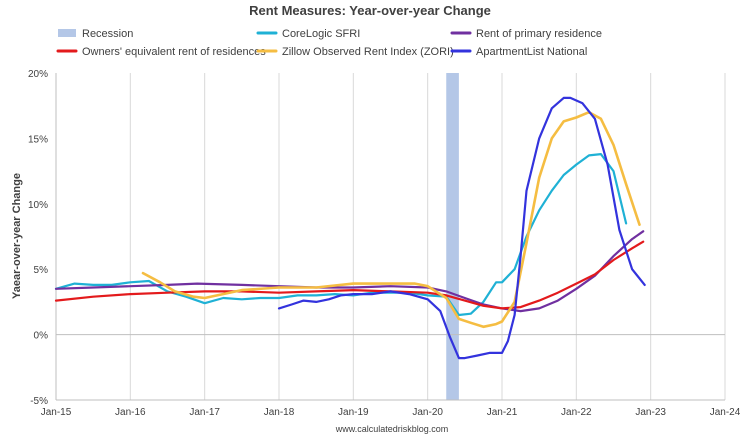 This screenshot has height=437, width=740. Describe the element at coordinates (725, 412) in the screenshot. I see `x-tick-label: Jan-24` at that location.